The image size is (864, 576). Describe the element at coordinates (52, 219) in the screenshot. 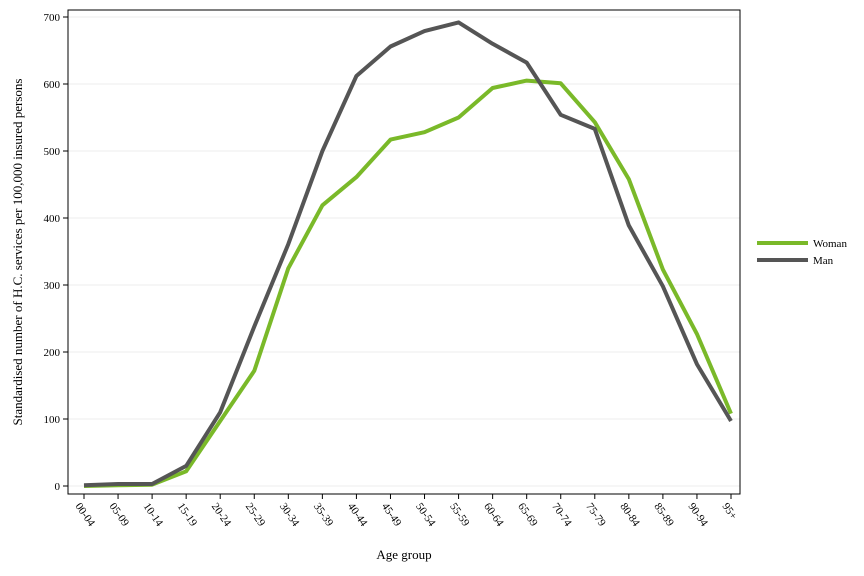

I see `y-tick-label: 400` at that location.